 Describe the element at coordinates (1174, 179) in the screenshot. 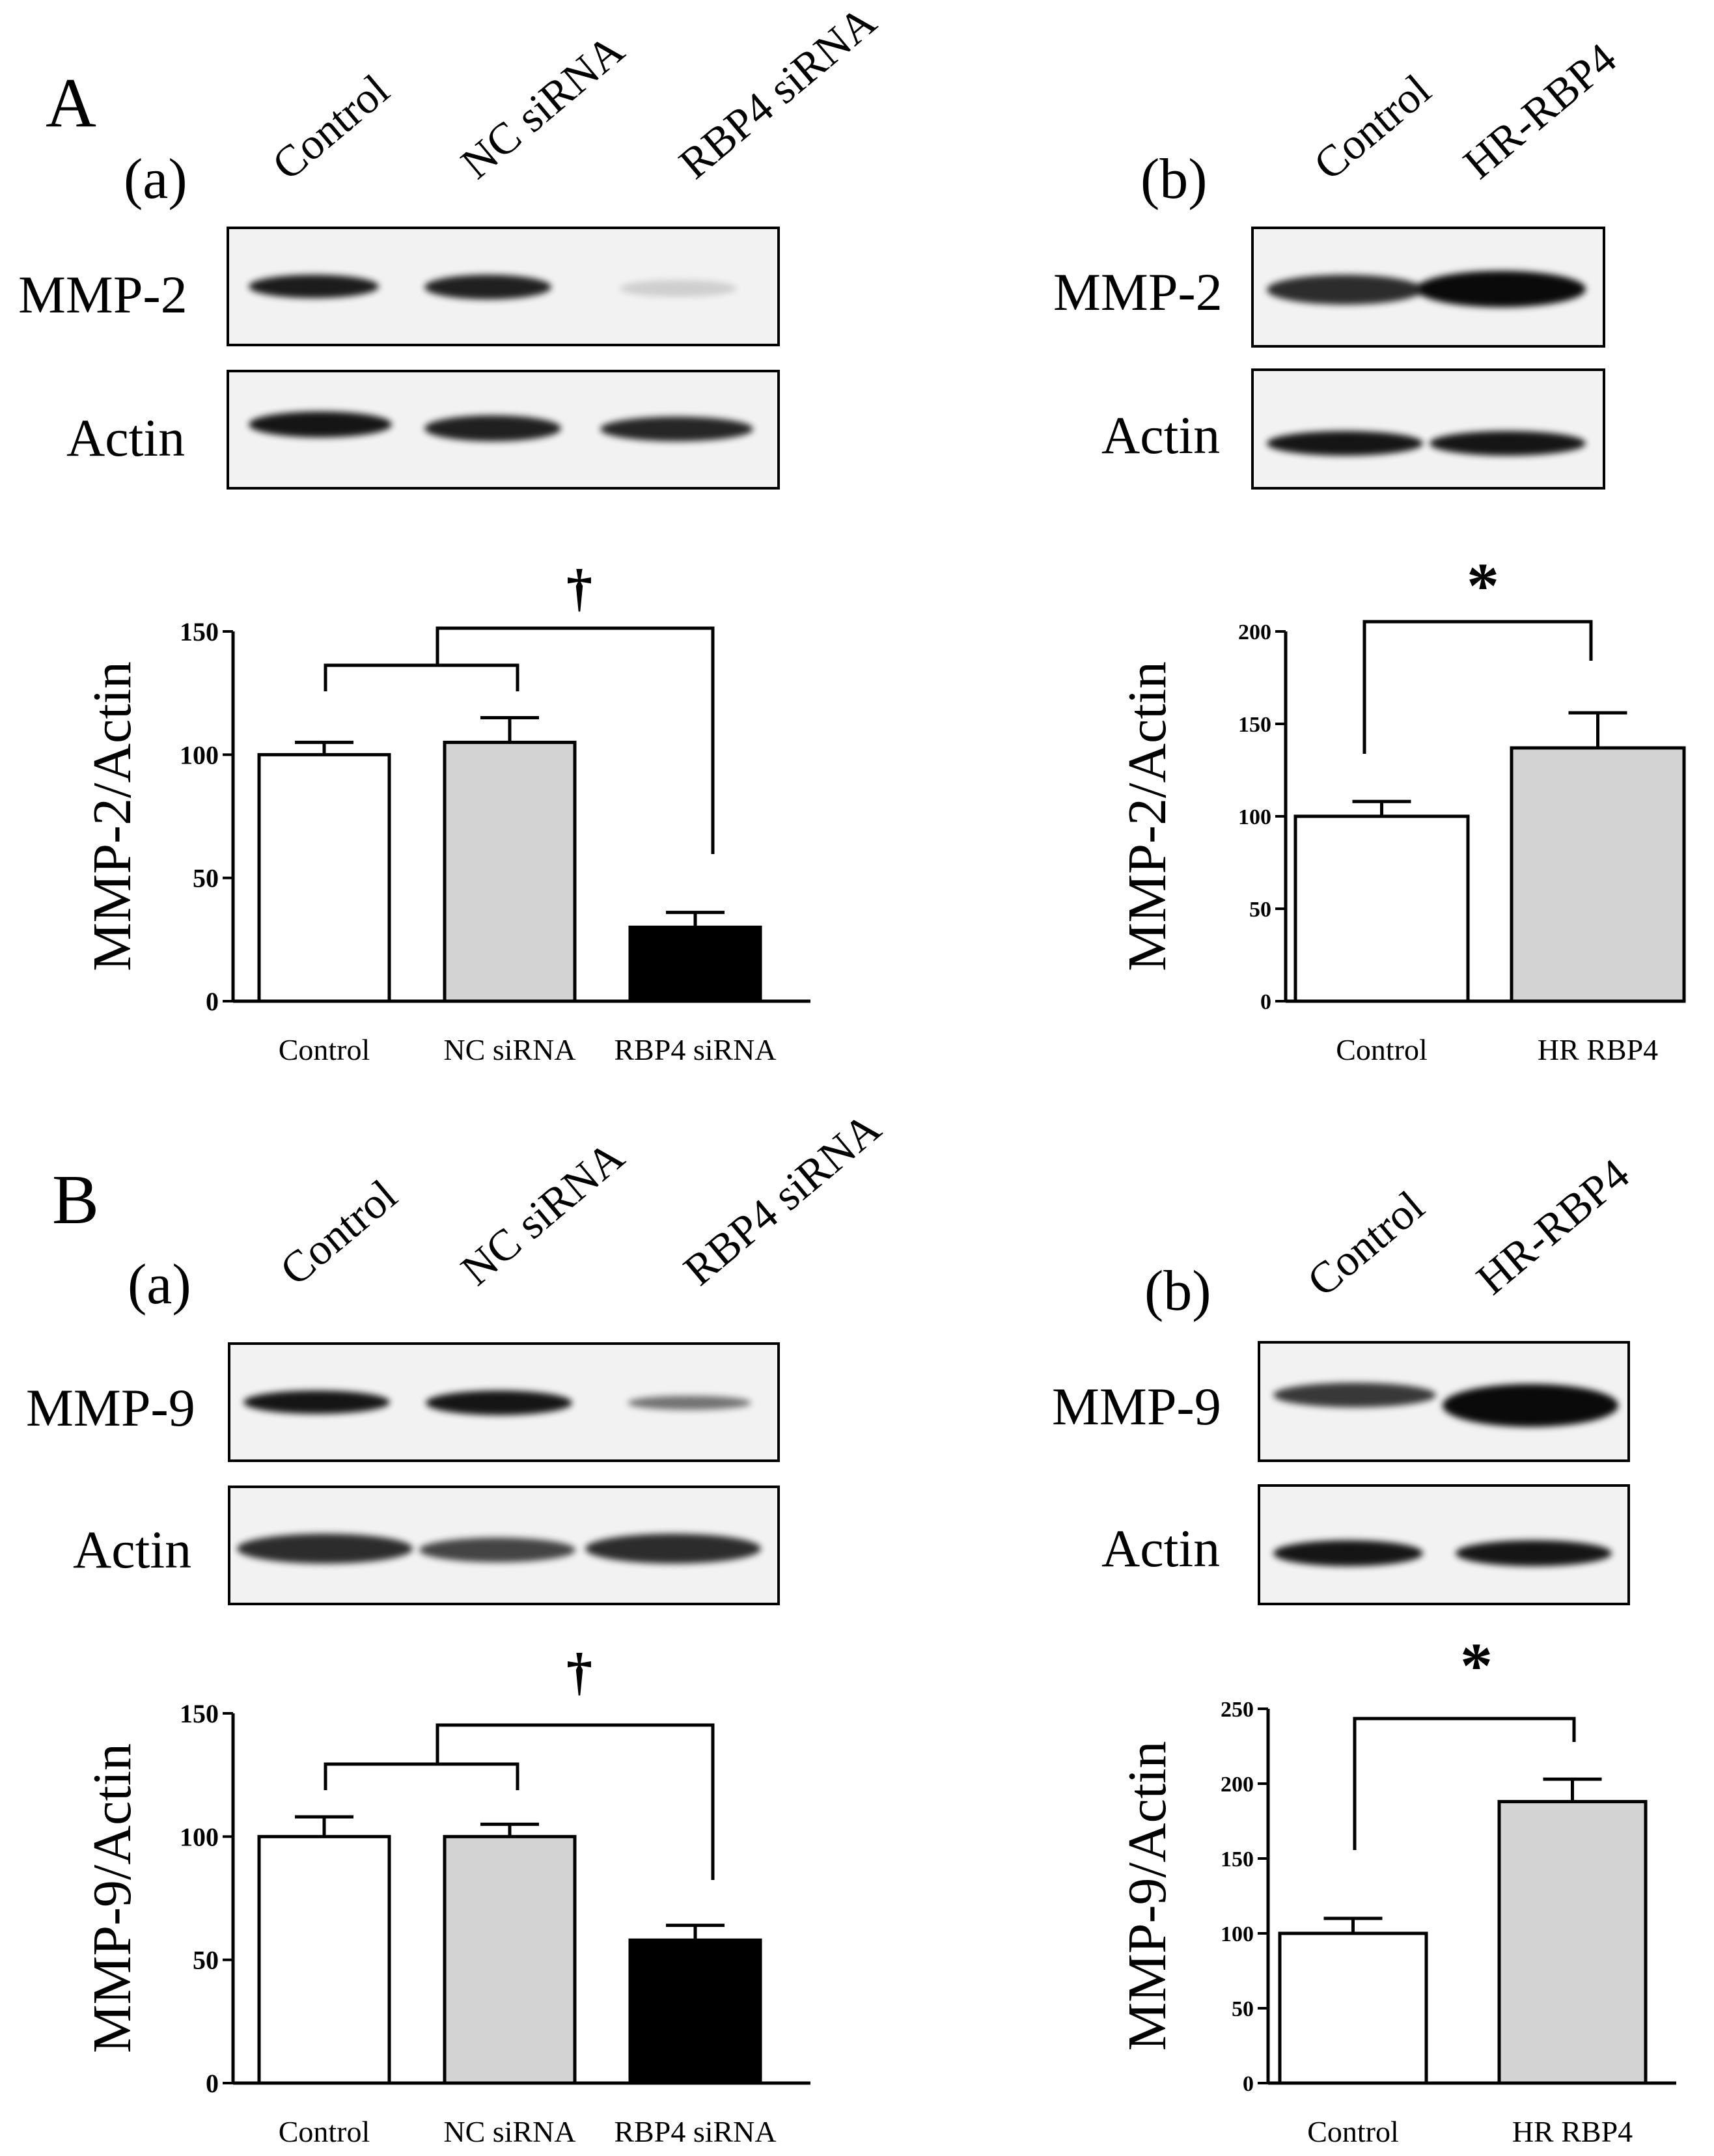

I see `sub-label-a-b: (b)` at that location.